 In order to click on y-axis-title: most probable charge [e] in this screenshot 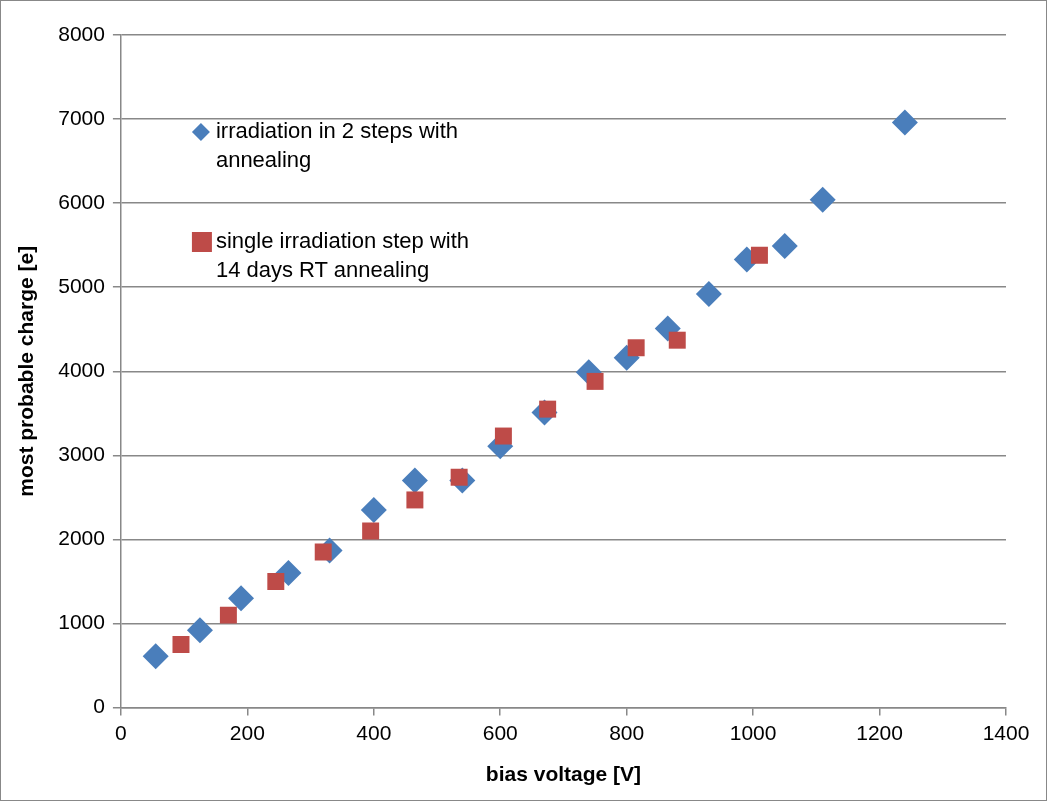, I will do `click(26, 371)`.